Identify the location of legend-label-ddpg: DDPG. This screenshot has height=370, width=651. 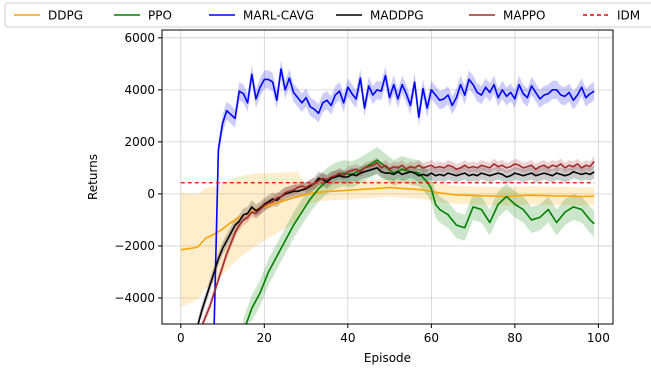
(65, 16).